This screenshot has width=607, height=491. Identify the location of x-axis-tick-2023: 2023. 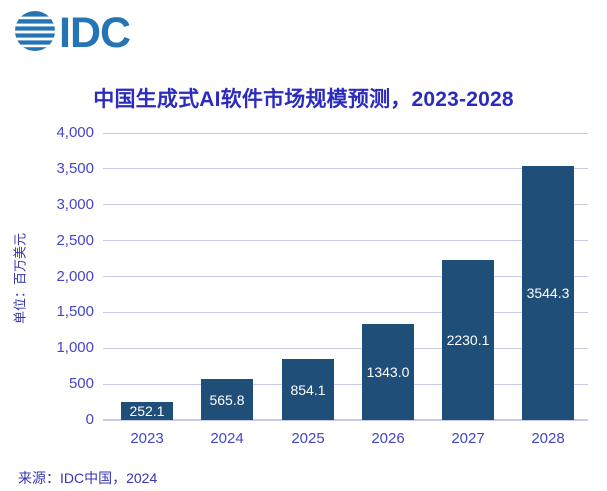
(147, 438).